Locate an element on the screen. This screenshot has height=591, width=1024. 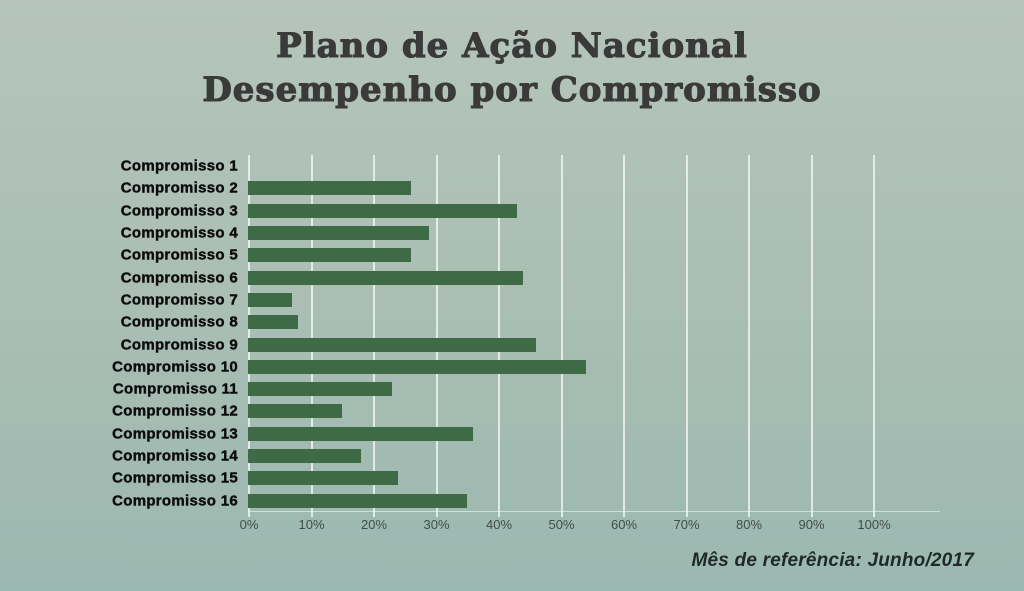
x-axis-tick-label: 60% is located at coordinates (624, 524).